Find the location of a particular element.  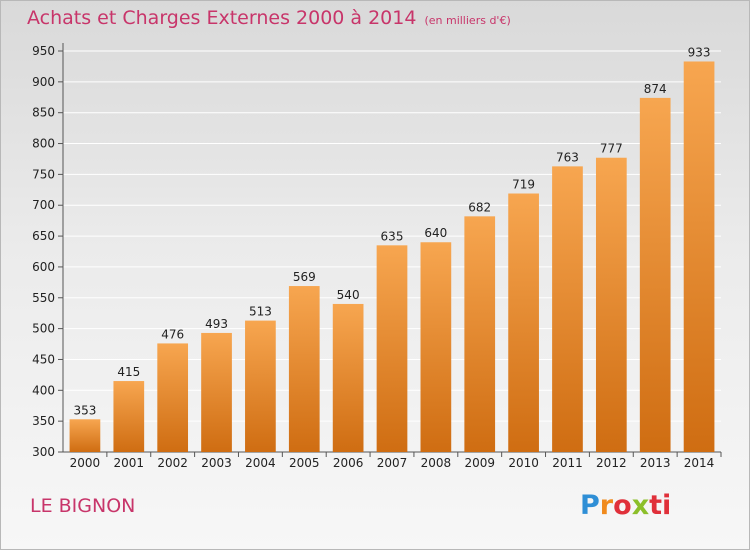

unit-text: (en milliers d'€) is located at coordinates (467, 20).